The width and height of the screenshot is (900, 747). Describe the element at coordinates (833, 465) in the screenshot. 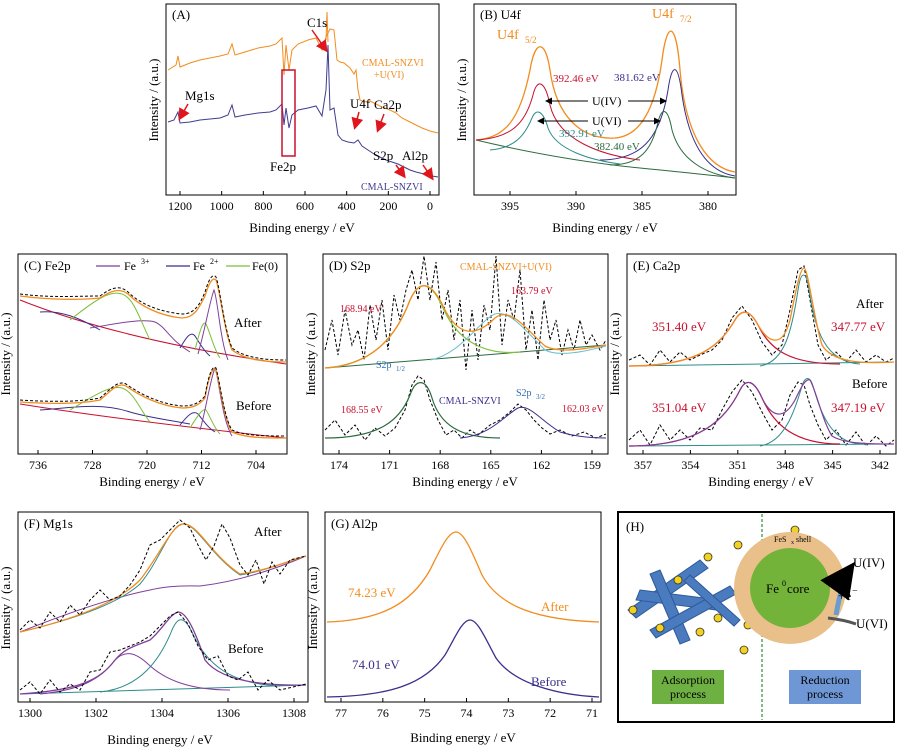

I see `xtick-label: 345` at that location.